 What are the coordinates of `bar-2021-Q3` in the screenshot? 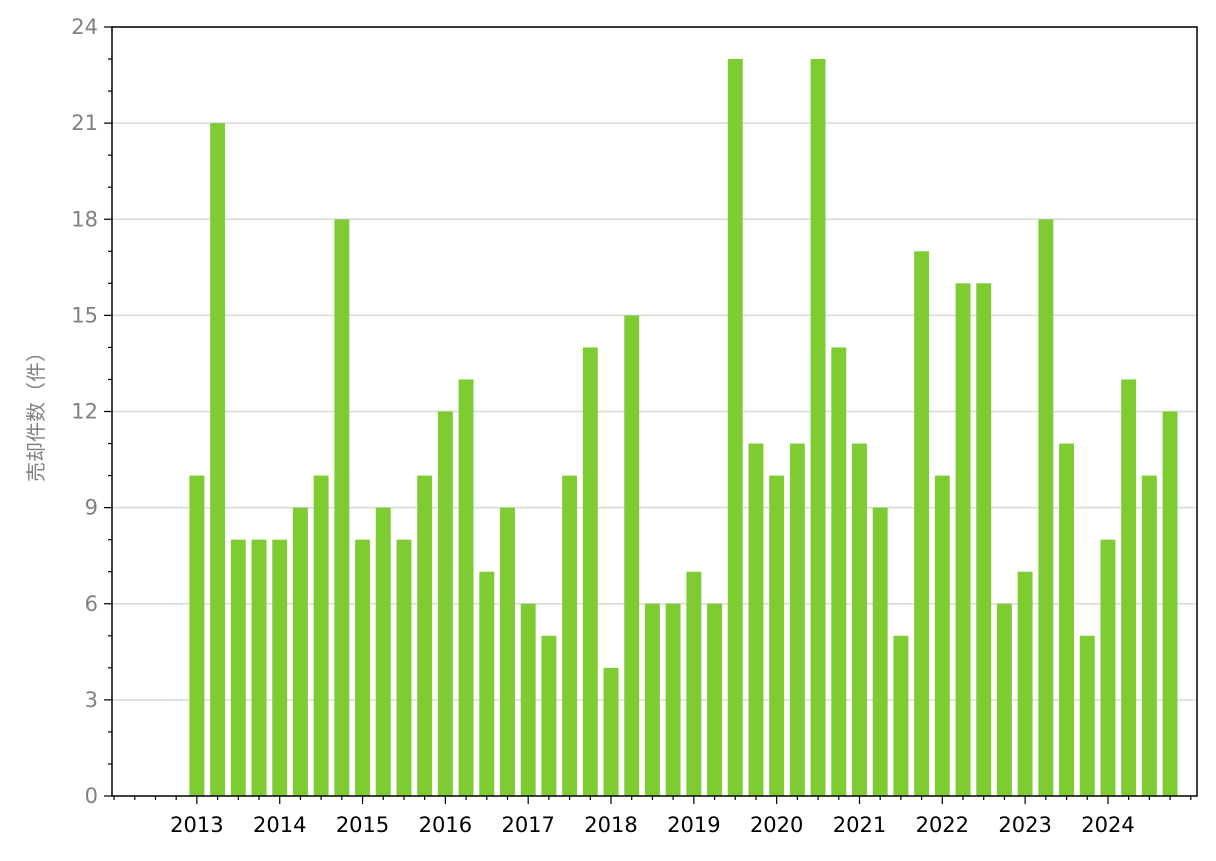 It's located at (901, 715).